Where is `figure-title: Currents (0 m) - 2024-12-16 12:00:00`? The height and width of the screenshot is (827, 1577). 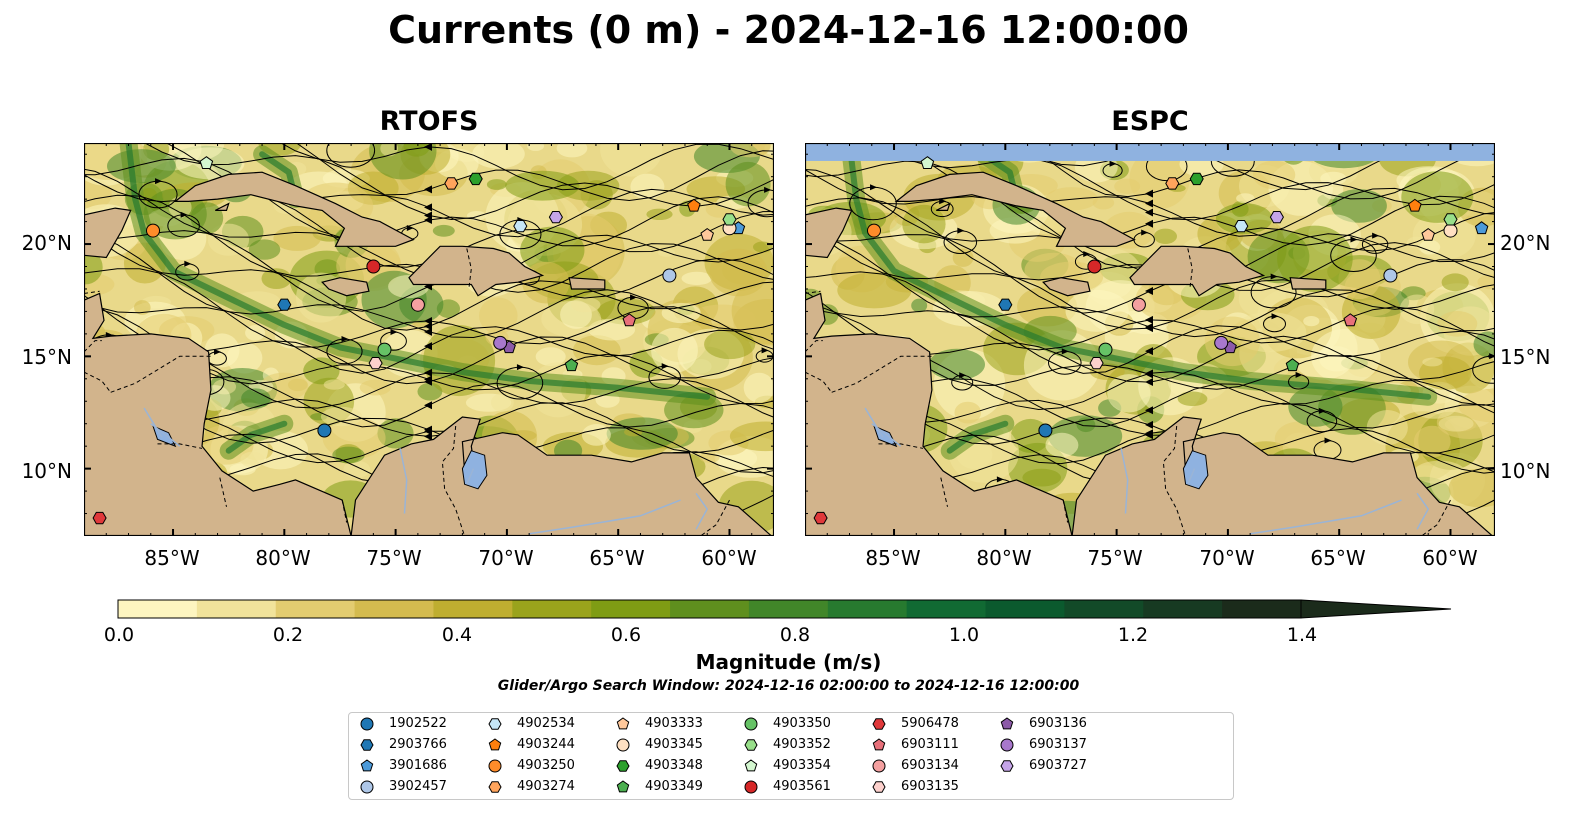
figure-title: Currents (0 m) - 2024-12-16 12:00:00 is located at coordinates (788, 30).